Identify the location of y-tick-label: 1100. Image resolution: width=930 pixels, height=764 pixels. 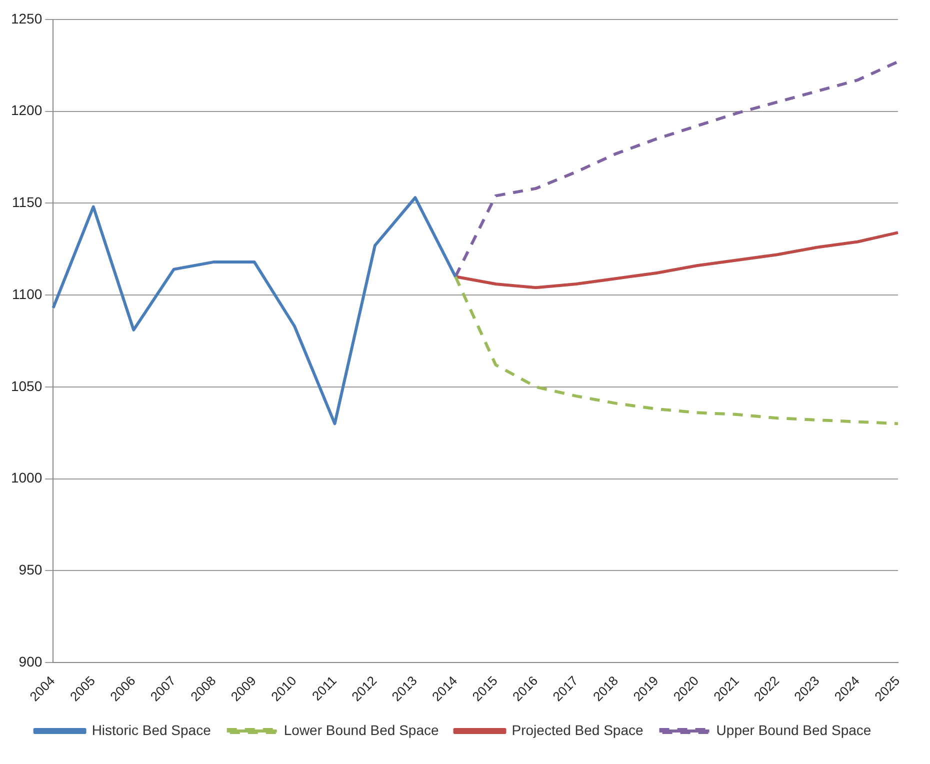
(27, 294).